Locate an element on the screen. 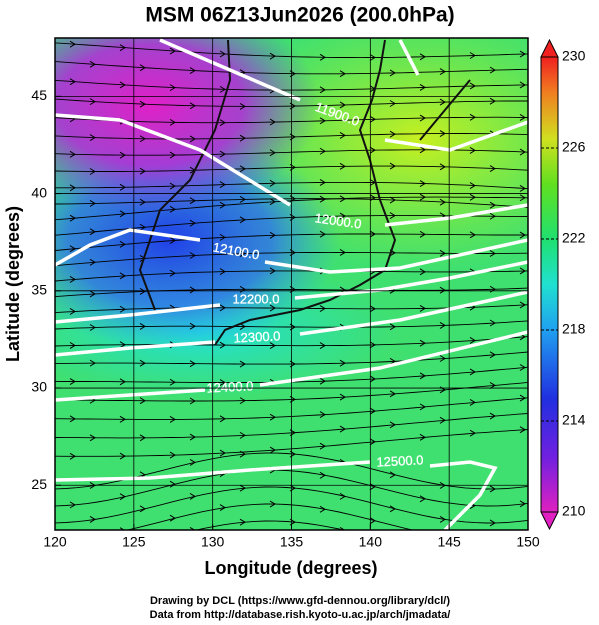 The height and width of the screenshot is (625, 599). colorbar-tick-label: 230 is located at coordinates (574, 56).